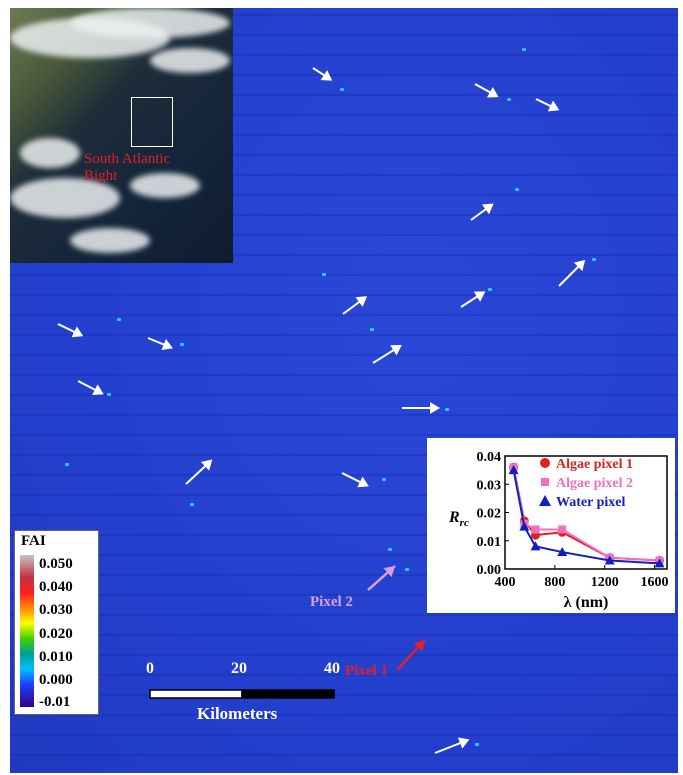  I want to click on y-tick-label: 0.00, so click(489, 570).